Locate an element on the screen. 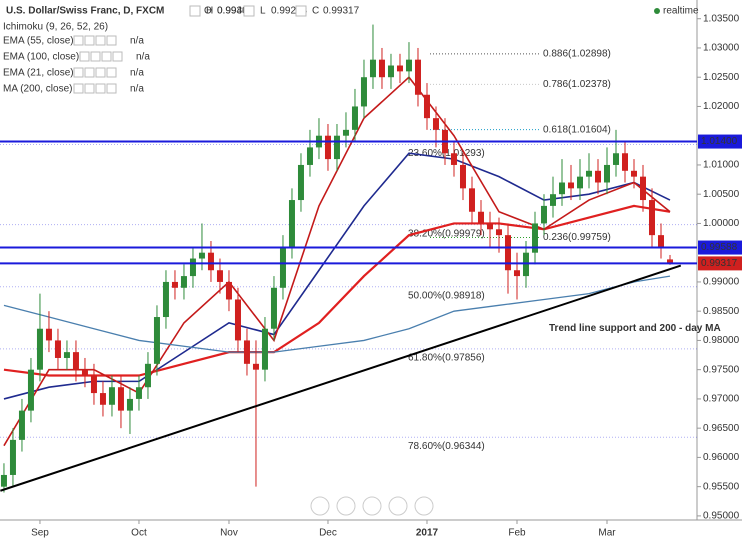 This screenshot has height=542, width=742. y-tick-label: 1.02000 is located at coordinates (721, 106).